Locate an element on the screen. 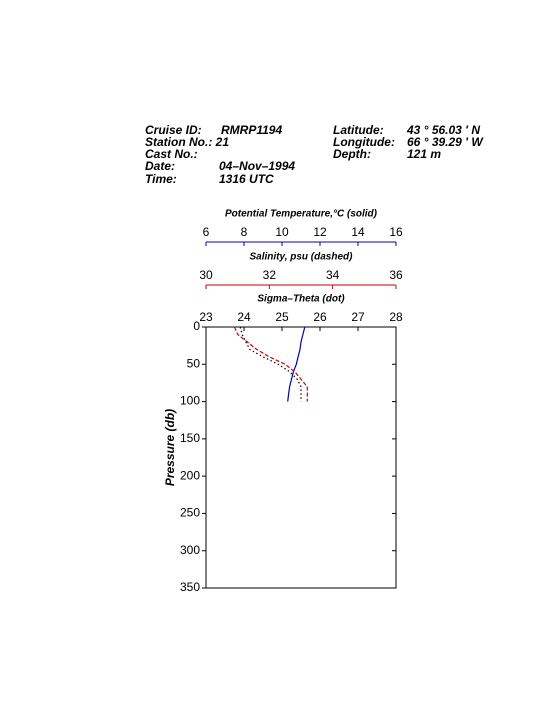 Image resolution: width=540 pixels, height=720 pixels. y-tick-label: 0 is located at coordinates (196, 326).